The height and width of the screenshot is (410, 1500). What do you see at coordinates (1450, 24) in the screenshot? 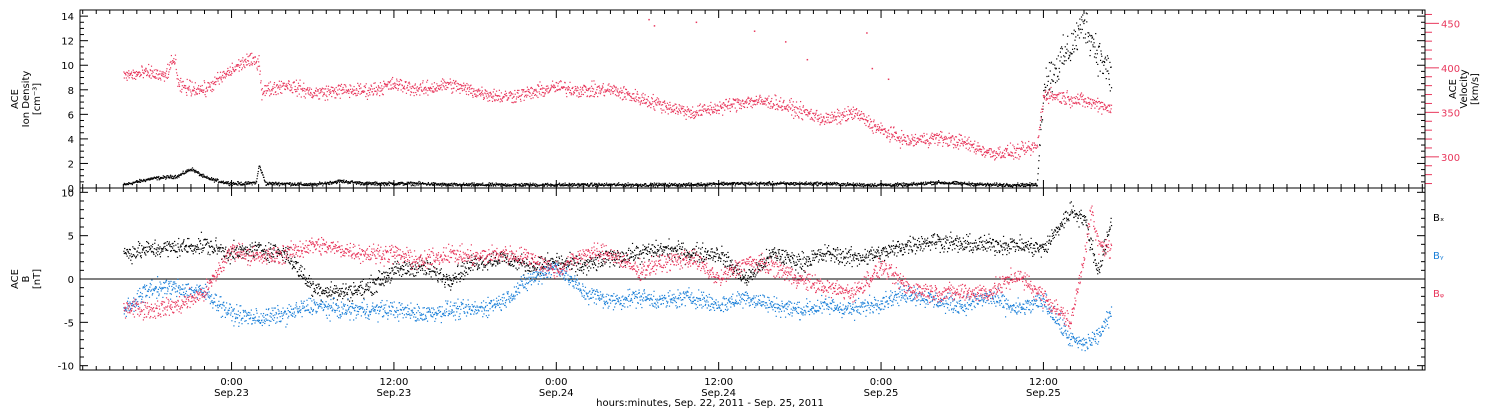
I see `velocity-tick-label: 450` at bounding box center [1450, 24].